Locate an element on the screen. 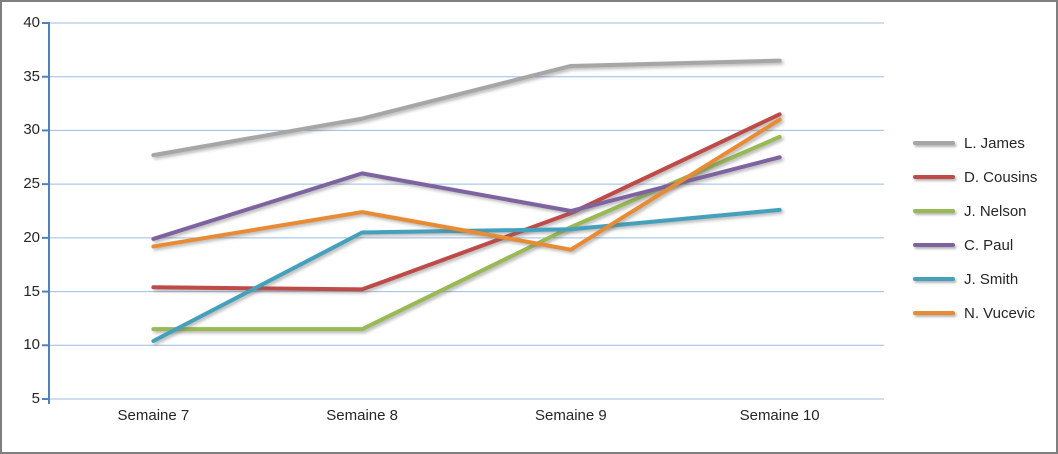 The height and width of the screenshot is (454, 1058). y-axis-label: 5 is located at coordinates (35, 398).